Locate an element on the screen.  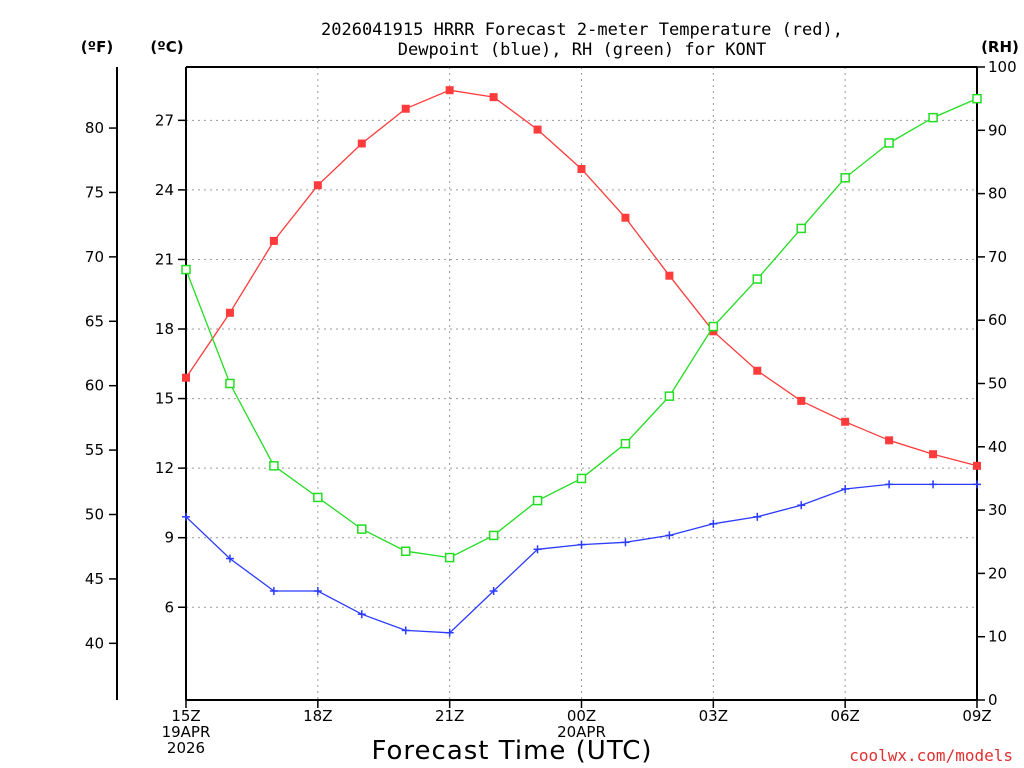
rh-tick-label: 80 is located at coordinates (997, 194).